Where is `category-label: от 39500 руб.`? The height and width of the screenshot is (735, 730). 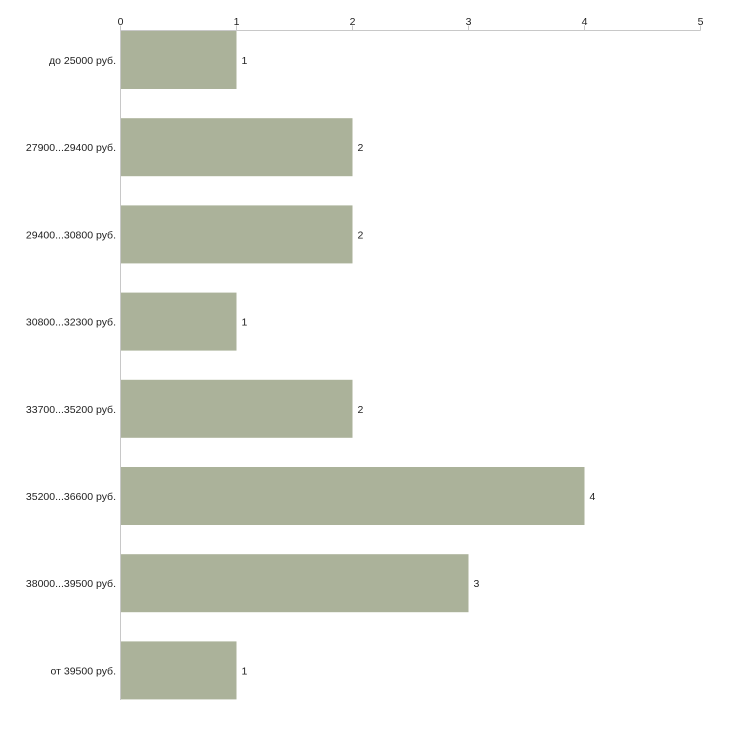
category-label: от 39500 руб. is located at coordinates (83, 671).